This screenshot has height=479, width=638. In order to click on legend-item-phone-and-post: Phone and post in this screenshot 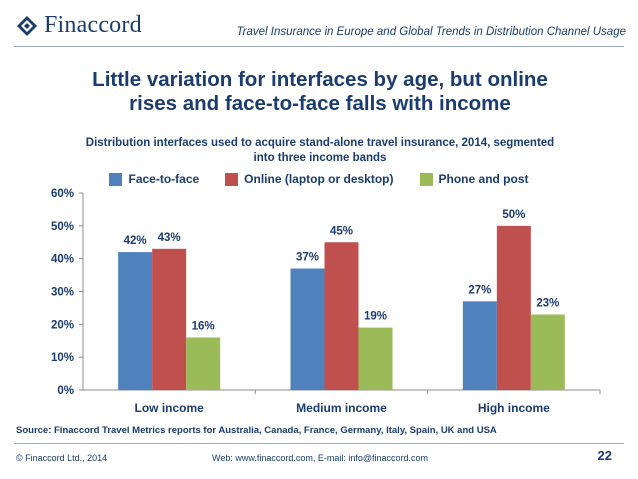, I will do `click(474, 179)`.